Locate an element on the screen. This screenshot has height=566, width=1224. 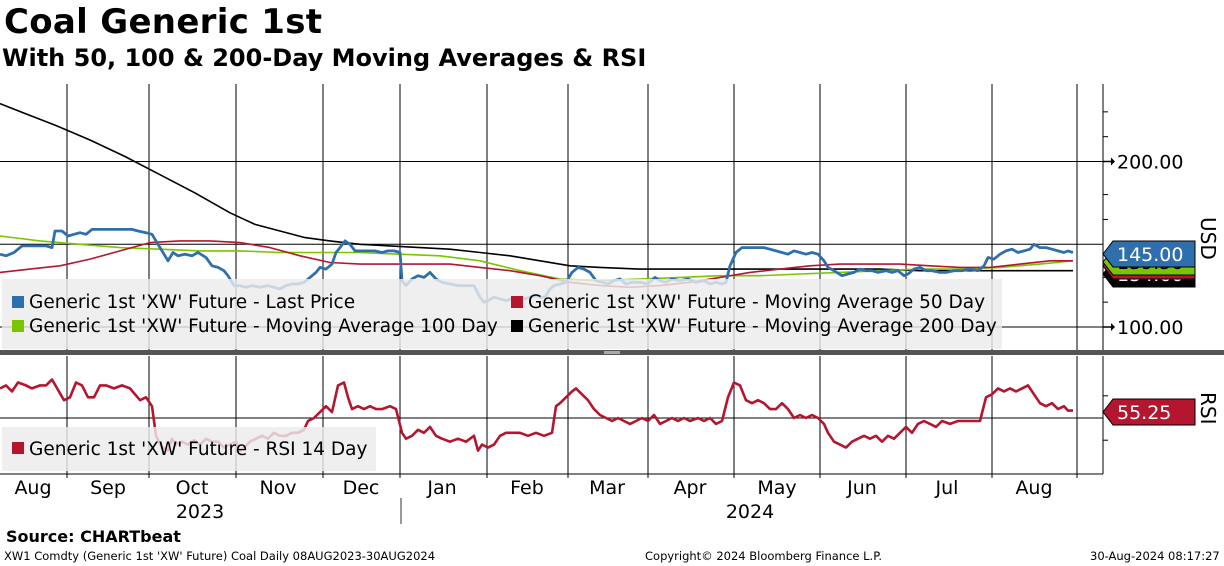
x-tick-label: Nov is located at coordinates (277, 488).